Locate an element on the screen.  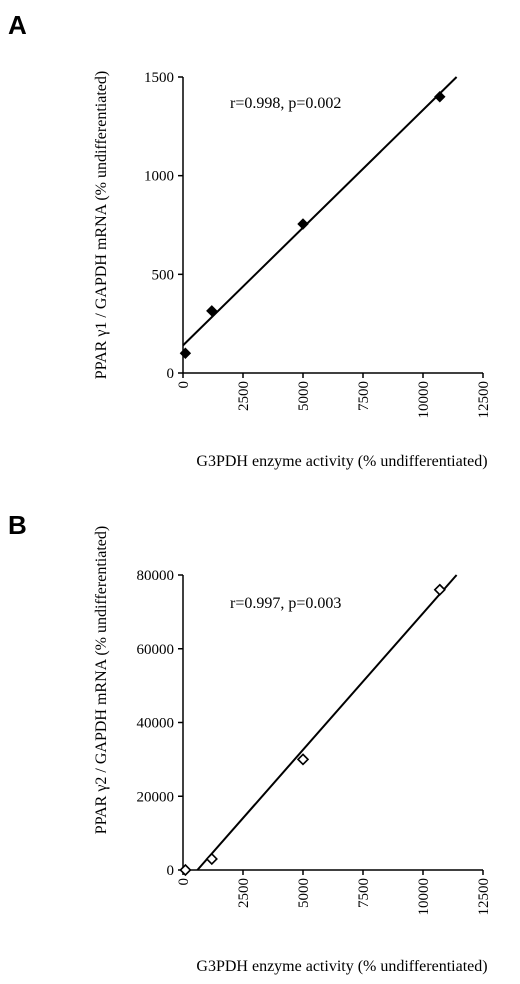
regression-line is located at coordinates (320, 211).